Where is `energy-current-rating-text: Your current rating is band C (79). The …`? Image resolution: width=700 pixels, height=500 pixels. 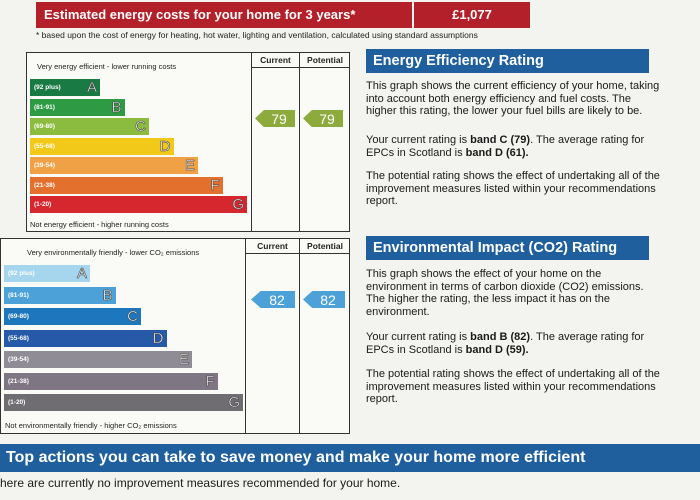
energy-current-rating-text: Your current rating is band C (79). The … is located at coordinates (505, 146).